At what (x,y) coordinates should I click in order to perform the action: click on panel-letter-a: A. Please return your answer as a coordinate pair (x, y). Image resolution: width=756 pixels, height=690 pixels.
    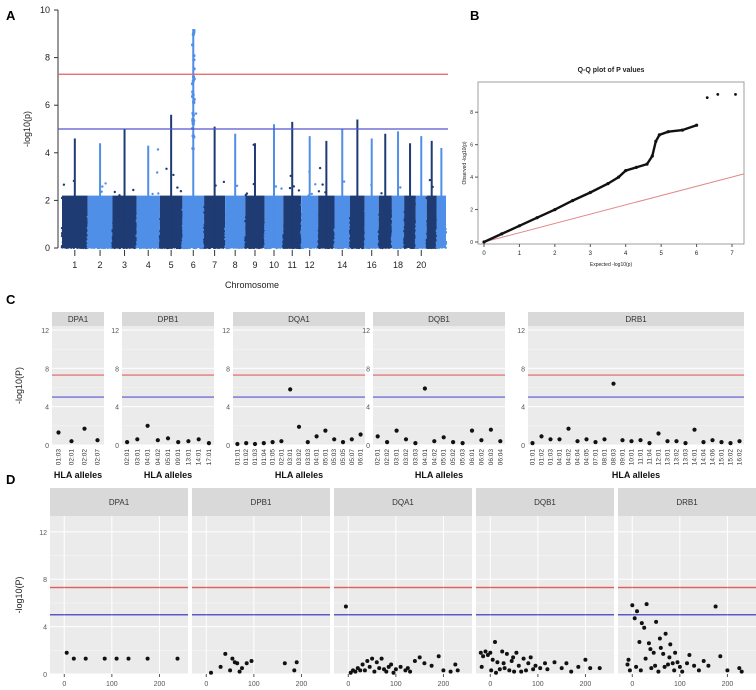
    Looking at the image, I should click on (11, 15).